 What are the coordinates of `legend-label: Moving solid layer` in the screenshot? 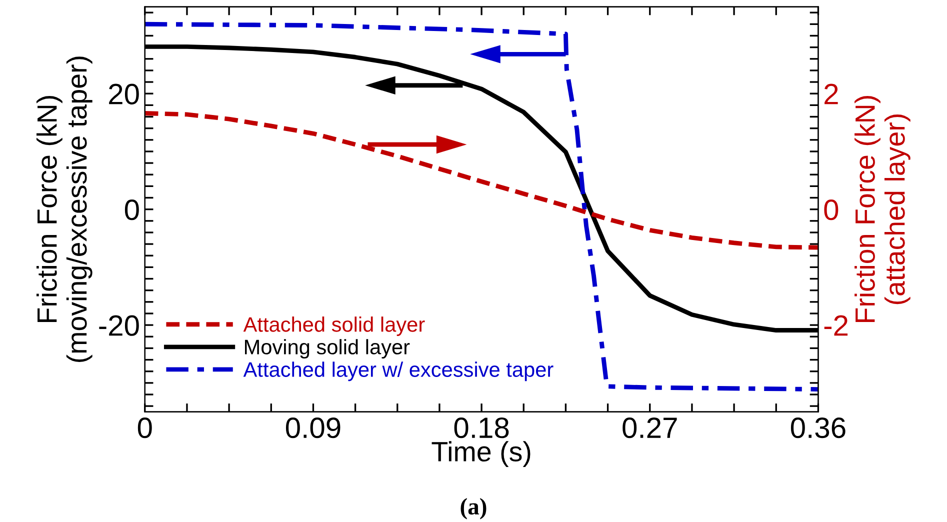 It's located at (327, 349).